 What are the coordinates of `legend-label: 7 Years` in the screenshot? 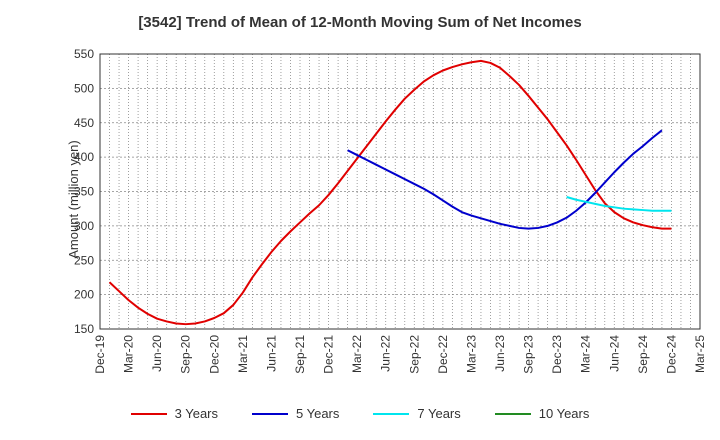 It's located at (439, 413).